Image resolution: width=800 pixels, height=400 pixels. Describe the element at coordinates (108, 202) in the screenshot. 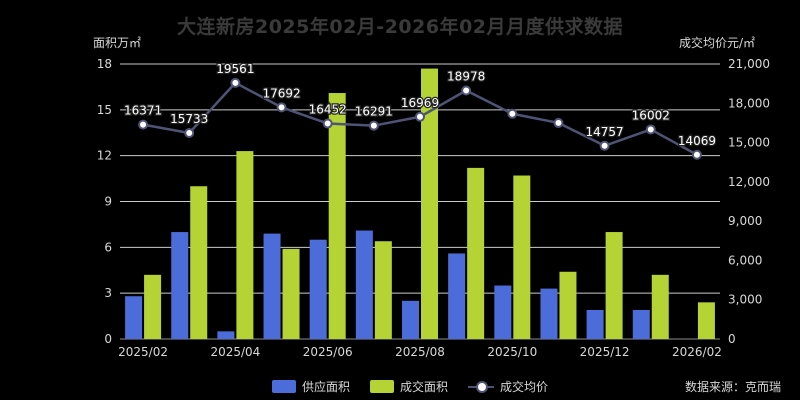

I see `y-left-tick-label: 9` at that location.